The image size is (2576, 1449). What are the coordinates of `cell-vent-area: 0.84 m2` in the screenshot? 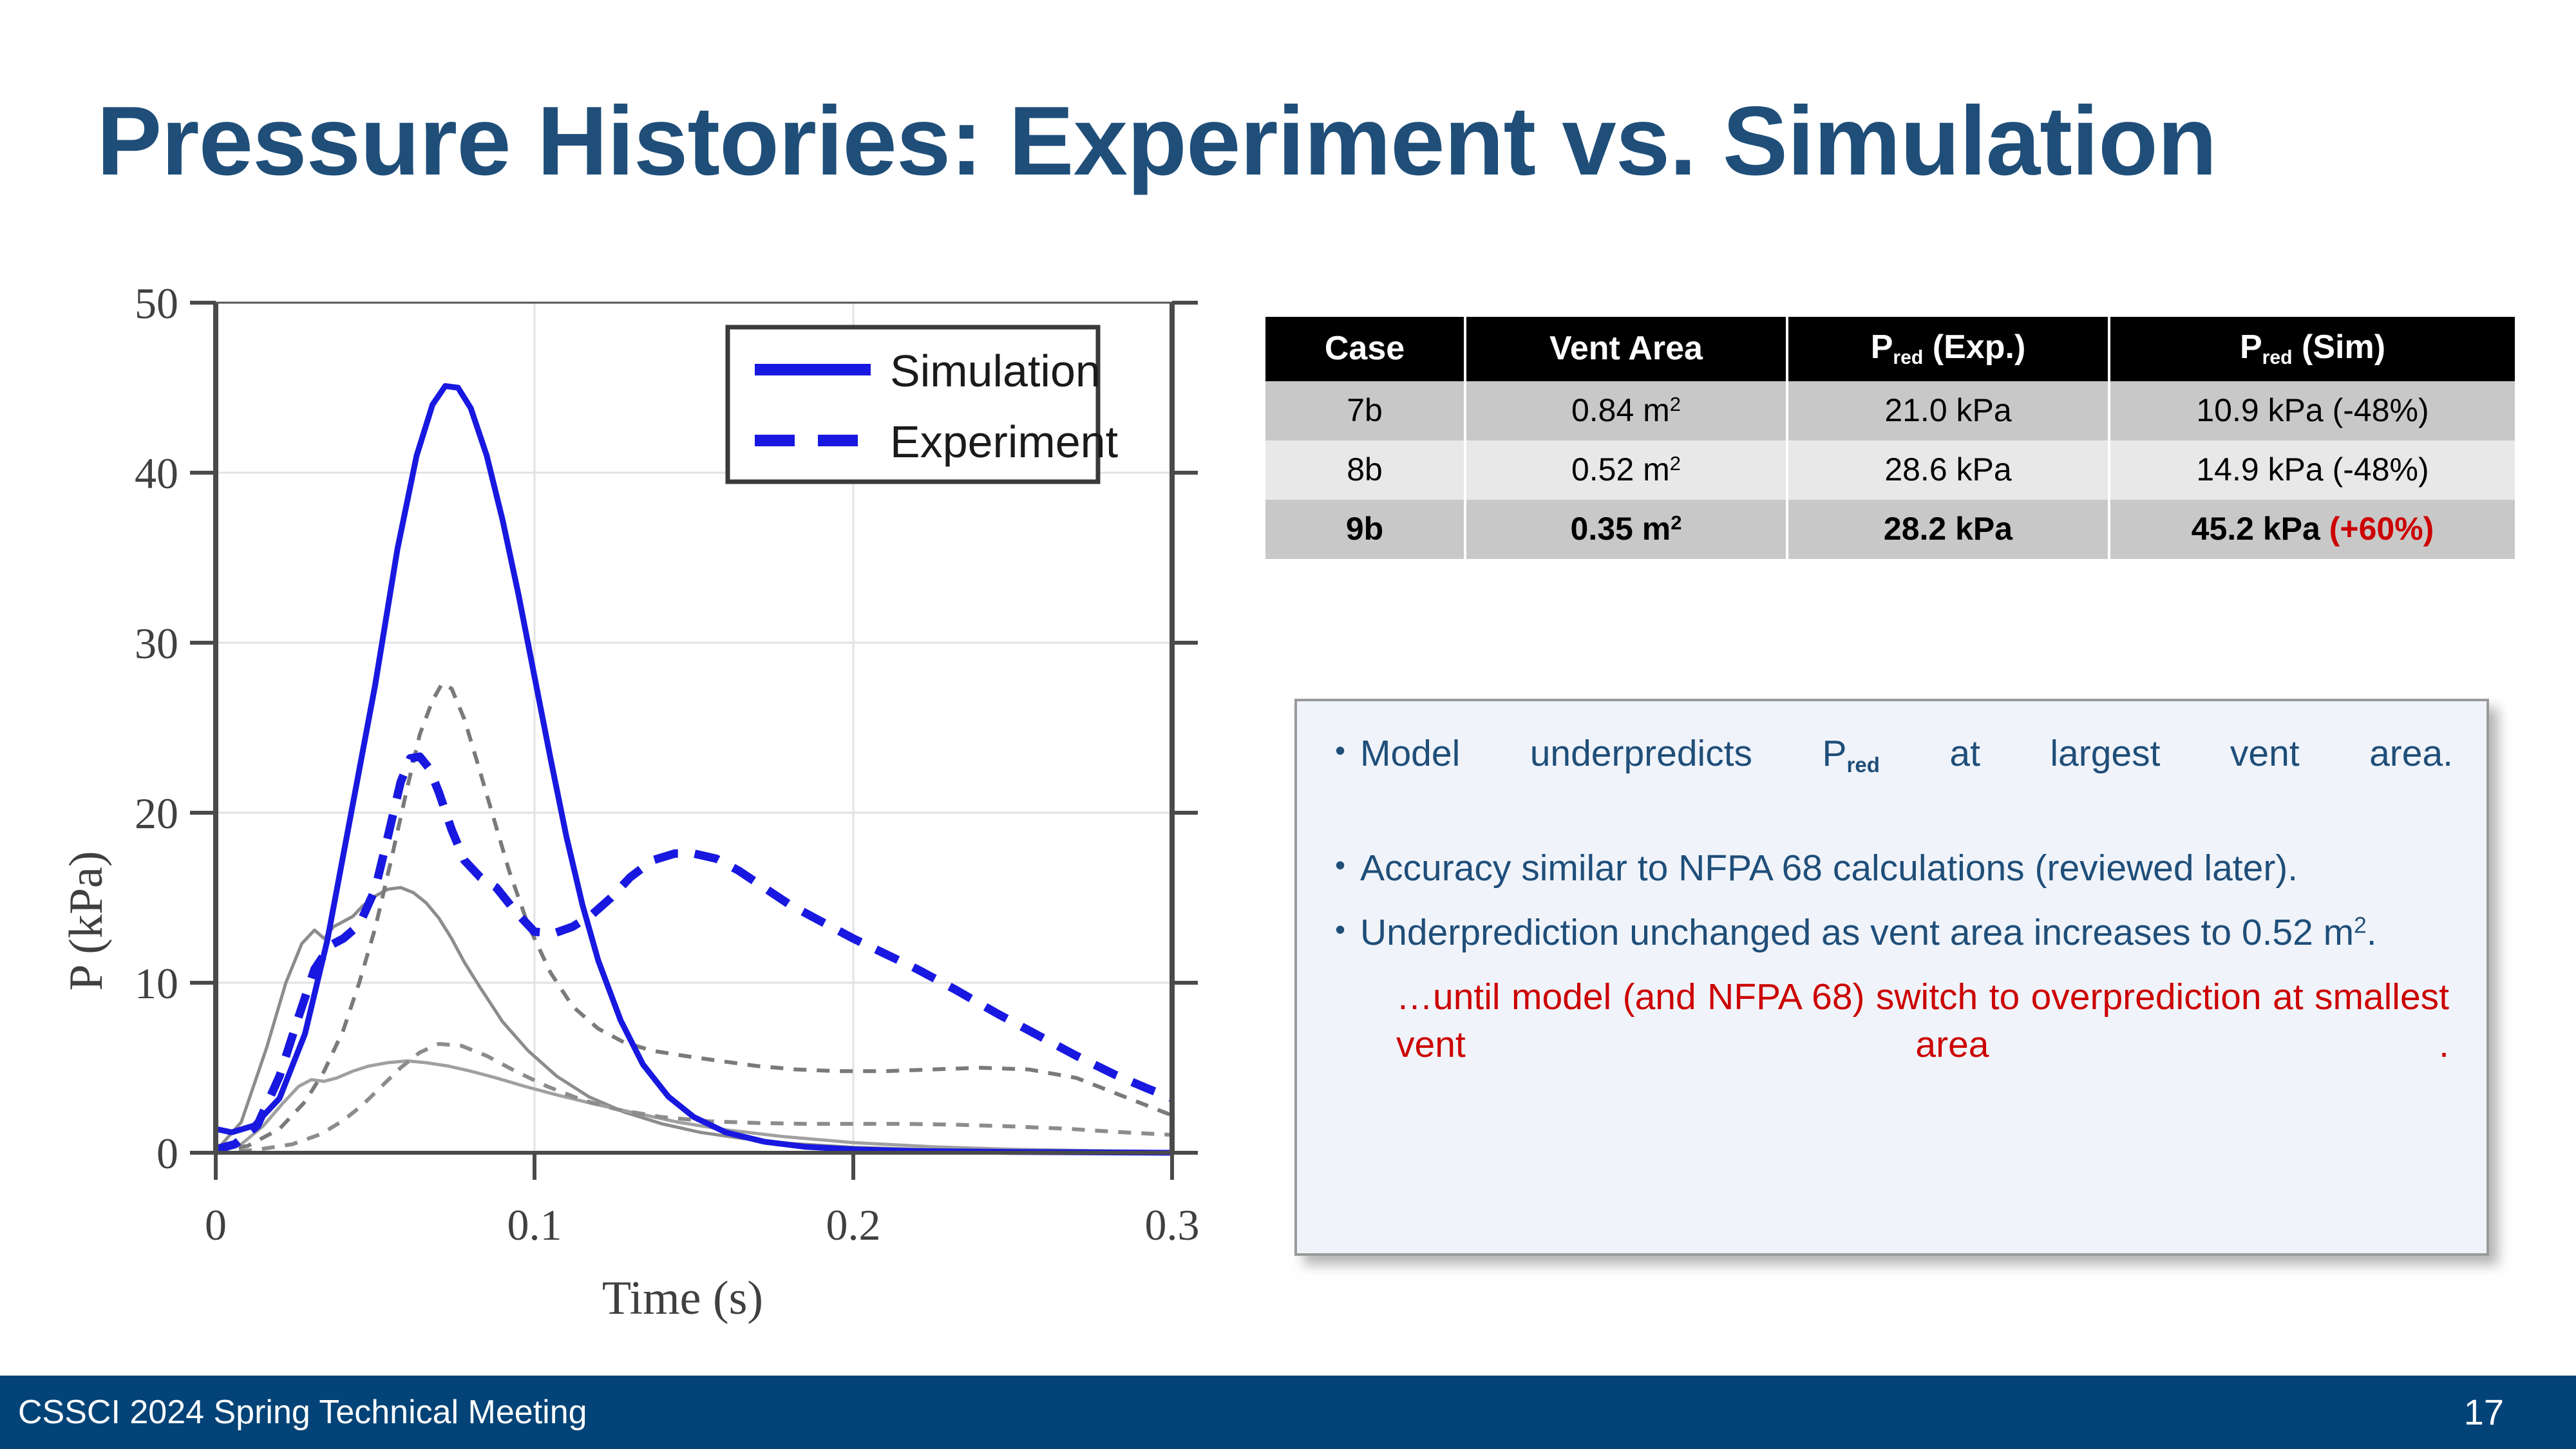 It's located at (1626, 411).